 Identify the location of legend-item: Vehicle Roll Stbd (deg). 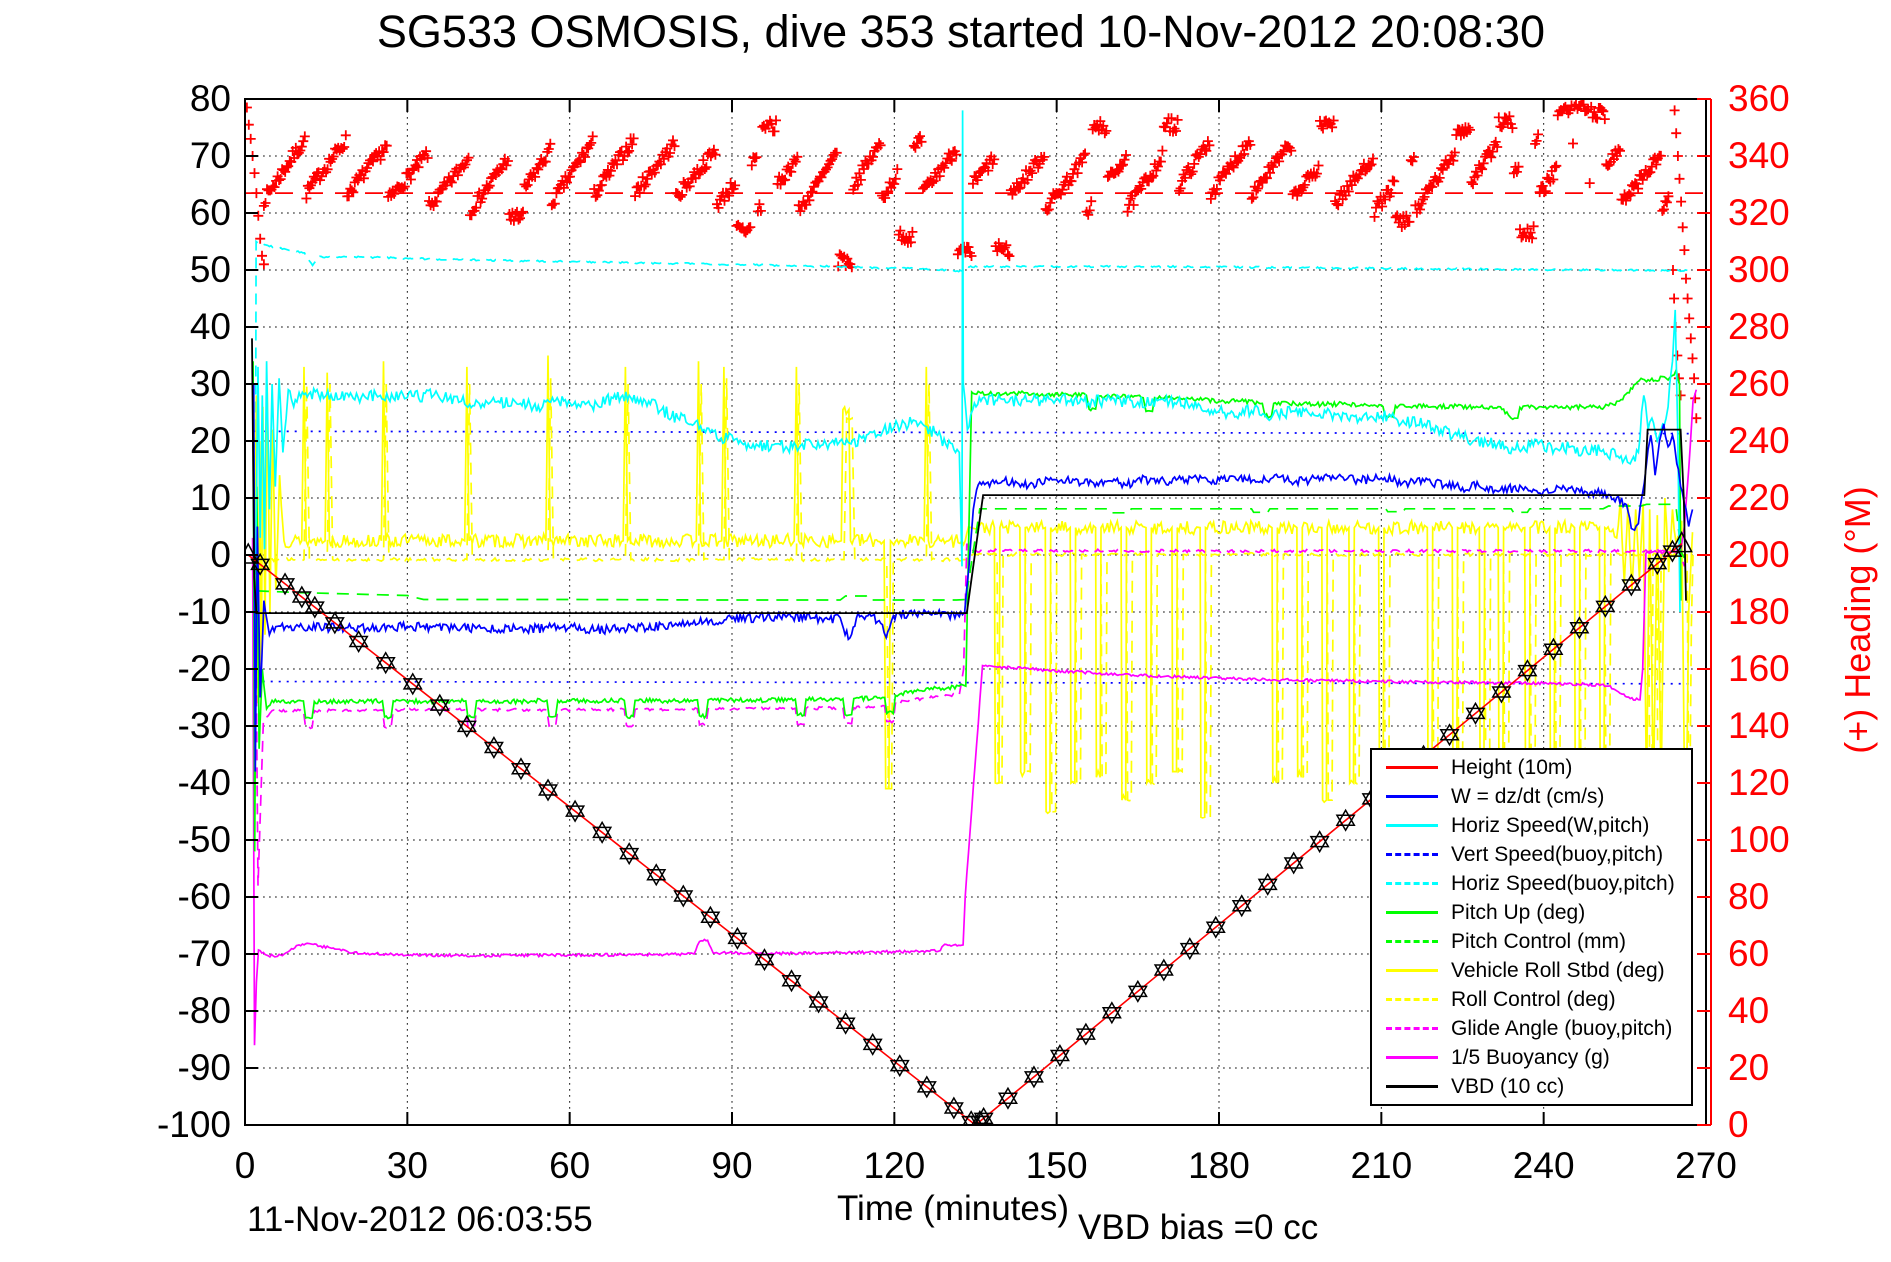
(1531, 971).